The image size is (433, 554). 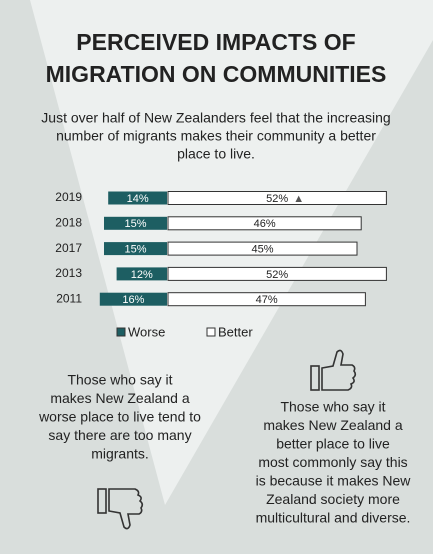 What do you see at coordinates (120, 398) in the screenshot?
I see `left-note: makes New Zealand a` at bounding box center [120, 398].